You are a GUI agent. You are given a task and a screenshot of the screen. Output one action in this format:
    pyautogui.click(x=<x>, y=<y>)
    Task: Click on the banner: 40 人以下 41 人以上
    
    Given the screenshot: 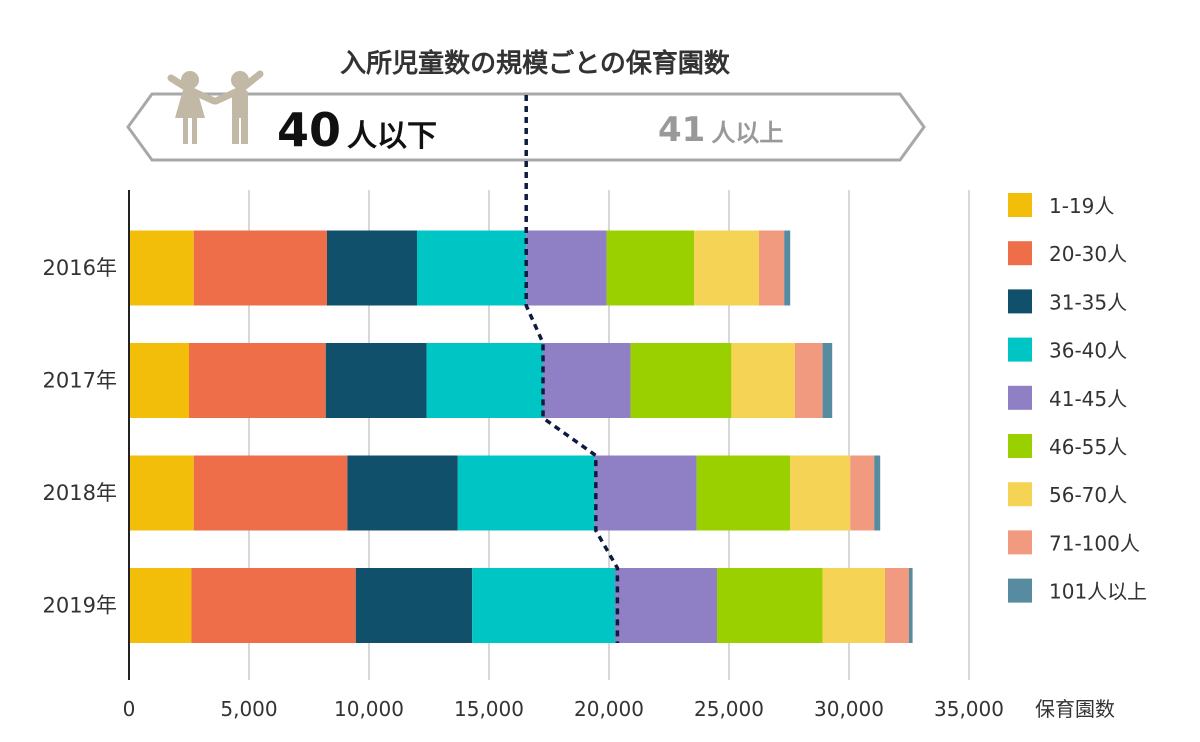 What is the action you would take?
    pyautogui.click(x=526, y=116)
    